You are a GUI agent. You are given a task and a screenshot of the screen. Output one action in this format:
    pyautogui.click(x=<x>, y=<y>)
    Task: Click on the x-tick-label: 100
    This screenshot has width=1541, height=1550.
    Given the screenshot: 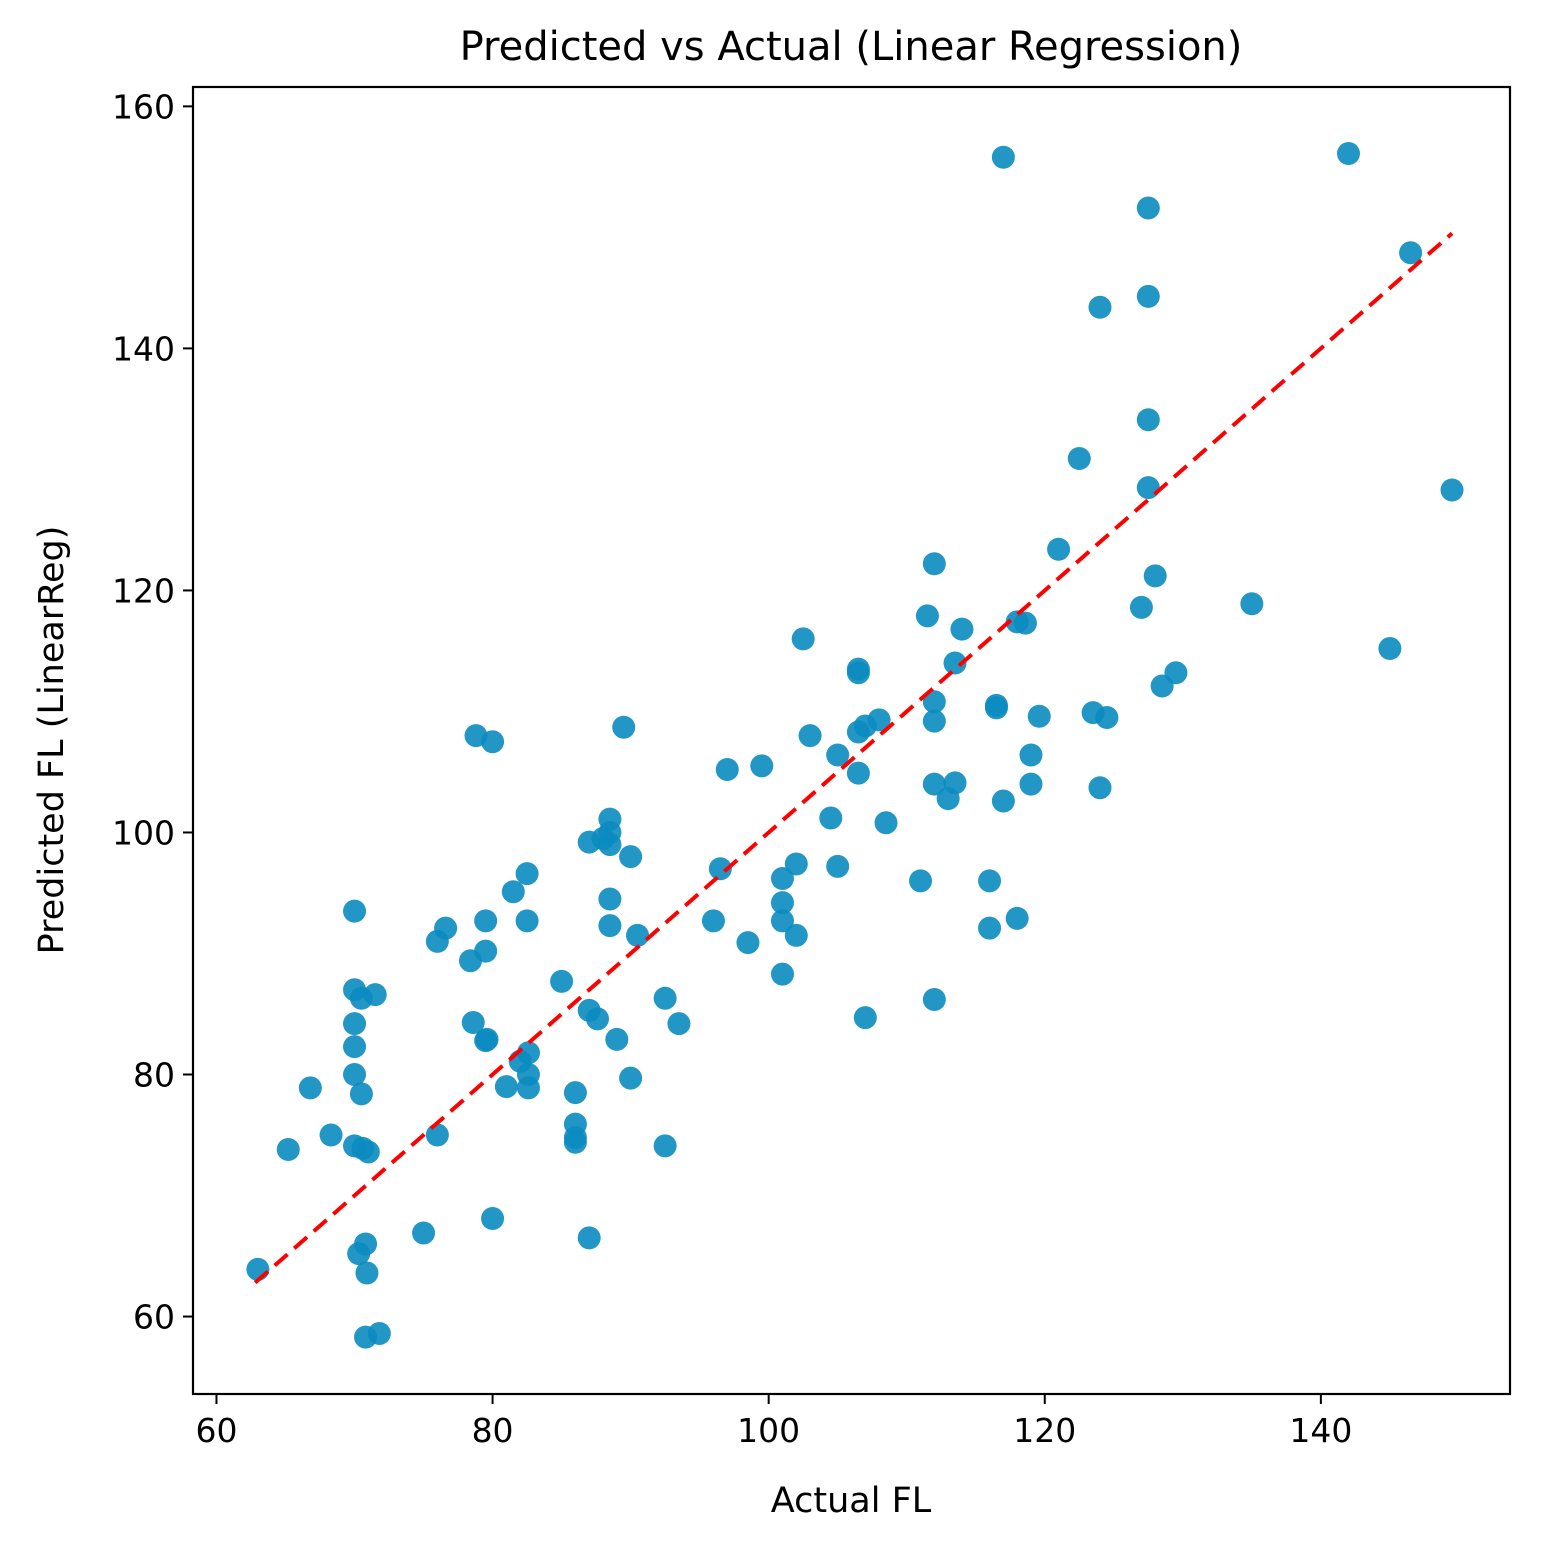 What is the action you would take?
    pyautogui.click(x=768, y=1430)
    